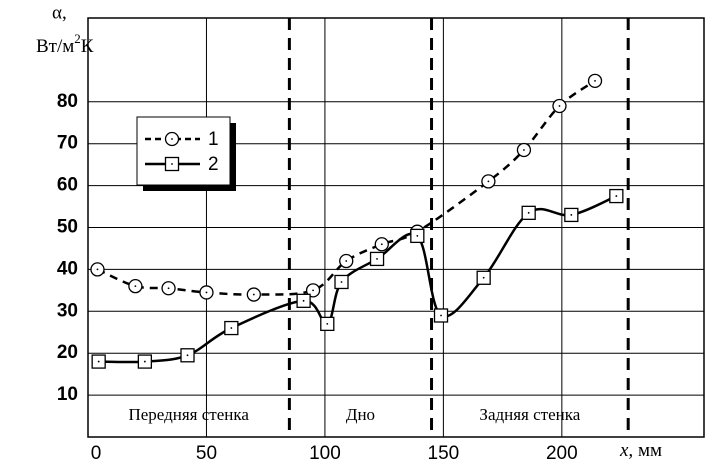 This screenshot has height=468, width=727. I want to click on y-tick-label: 50, so click(67, 227).